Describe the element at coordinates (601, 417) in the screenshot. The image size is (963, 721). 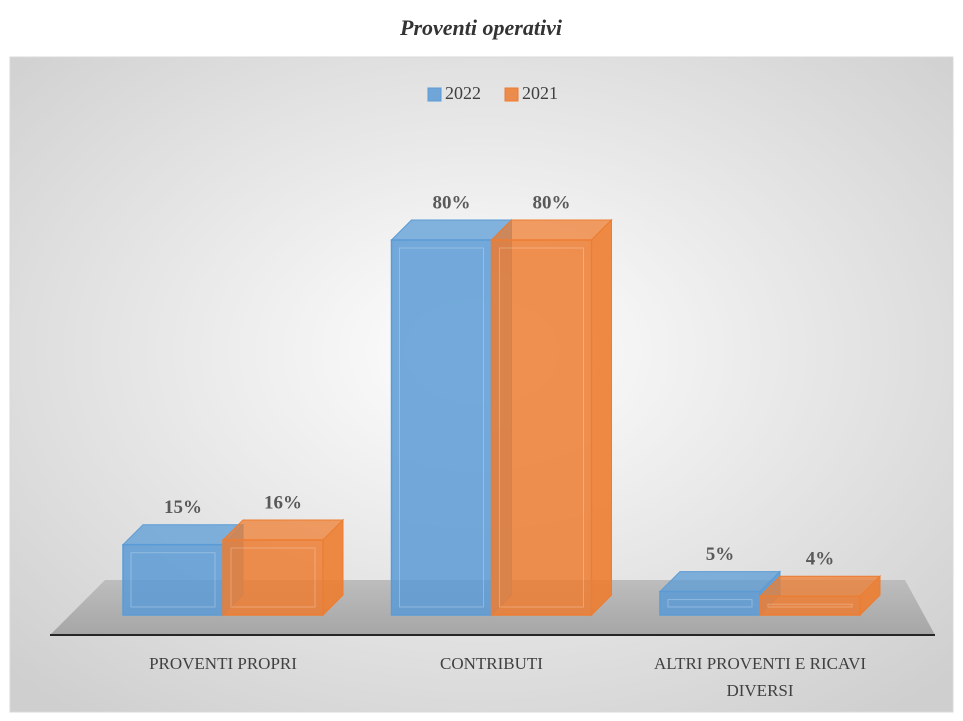
I see `bar-side` at that location.